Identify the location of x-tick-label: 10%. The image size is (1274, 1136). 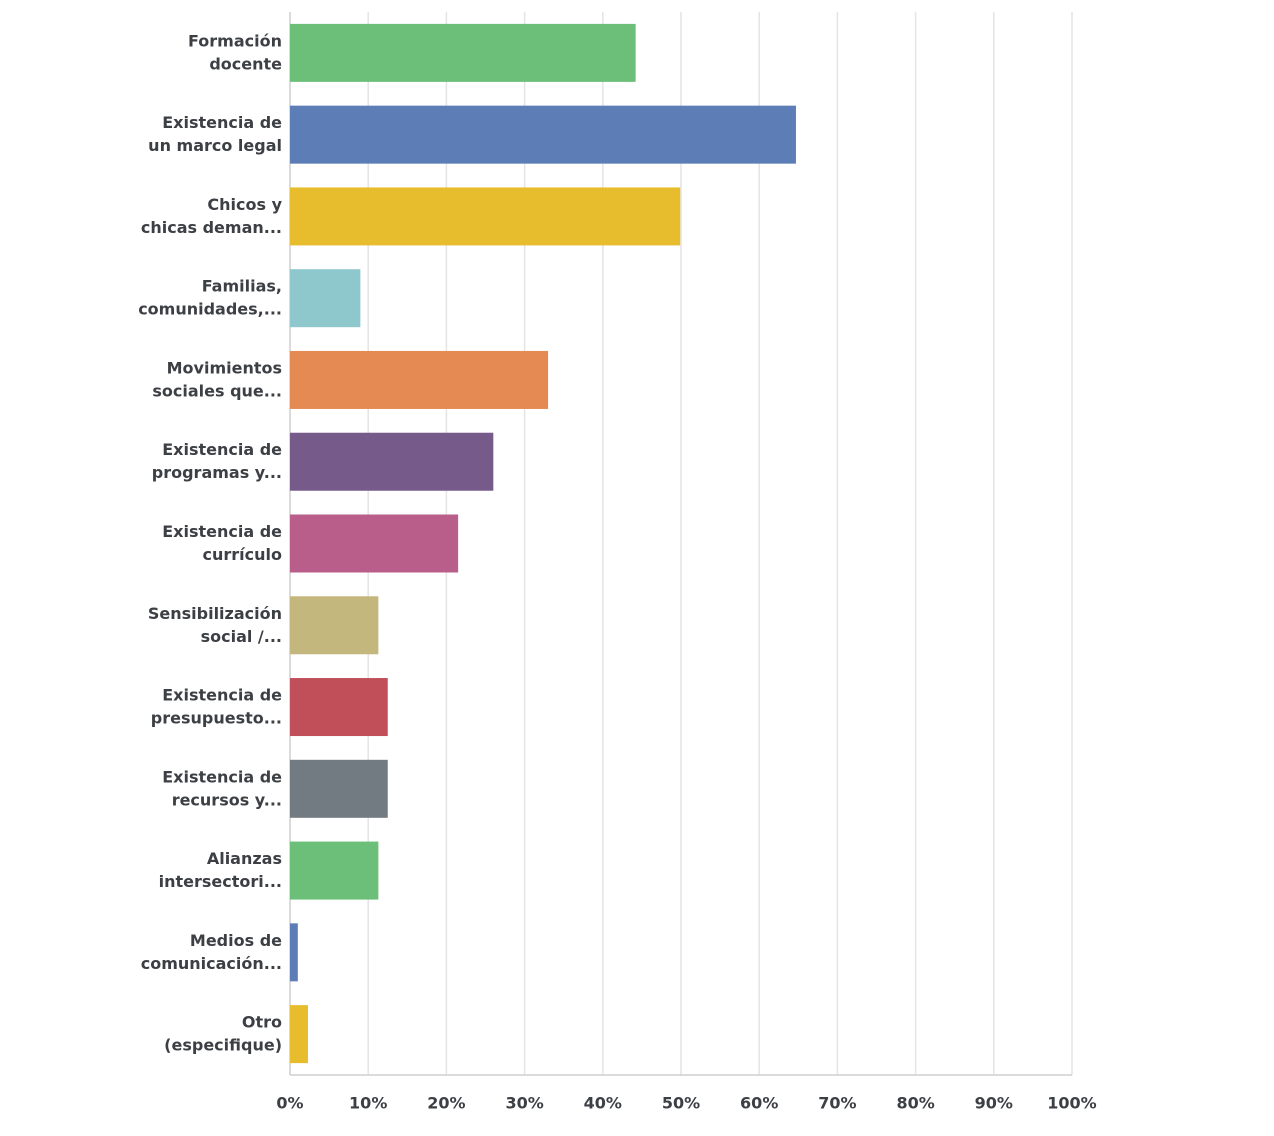
(368, 1103).